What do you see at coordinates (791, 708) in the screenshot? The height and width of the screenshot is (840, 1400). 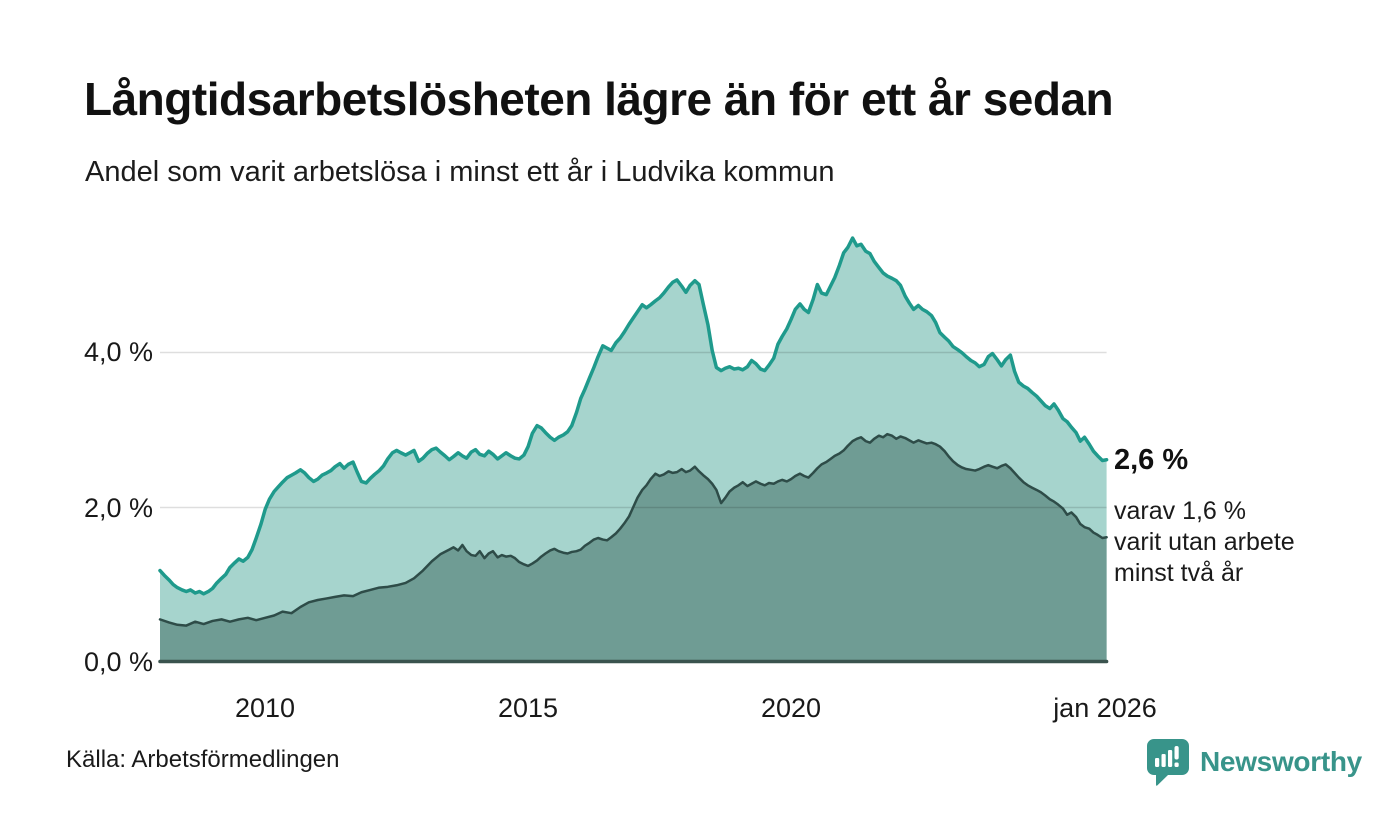 I see `x-axis-tick-2020: 2020` at bounding box center [791, 708].